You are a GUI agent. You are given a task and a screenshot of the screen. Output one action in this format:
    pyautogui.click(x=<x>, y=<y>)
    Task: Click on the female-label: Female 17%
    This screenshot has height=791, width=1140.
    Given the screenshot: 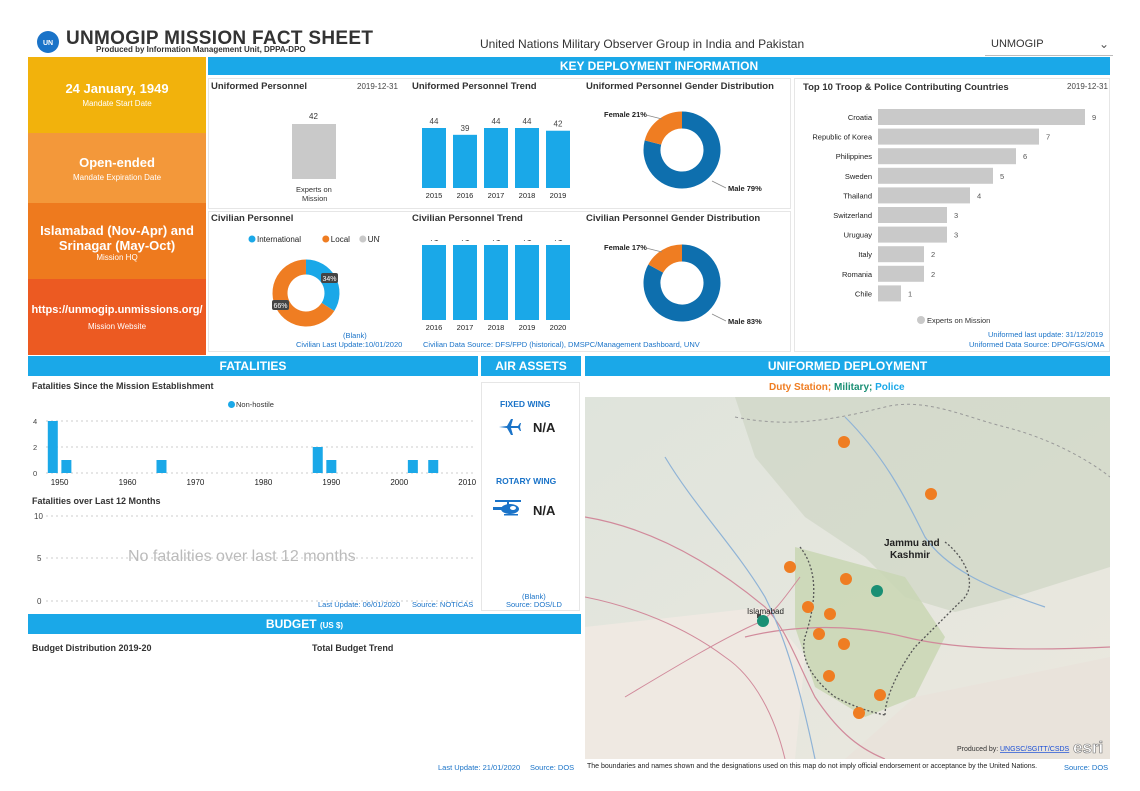 What is the action you would take?
    pyautogui.click(x=625, y=247)
    